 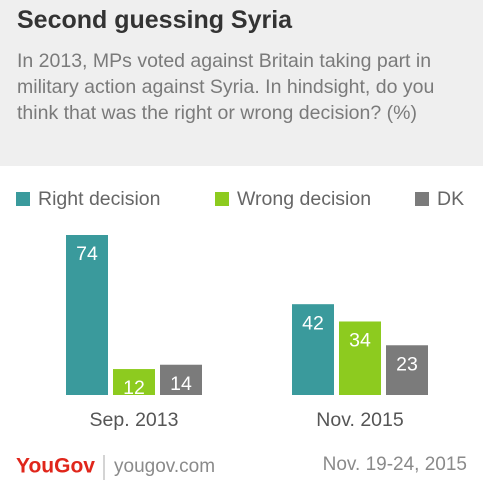 I want to click on value-label: 14, so click(x=181, y=384).